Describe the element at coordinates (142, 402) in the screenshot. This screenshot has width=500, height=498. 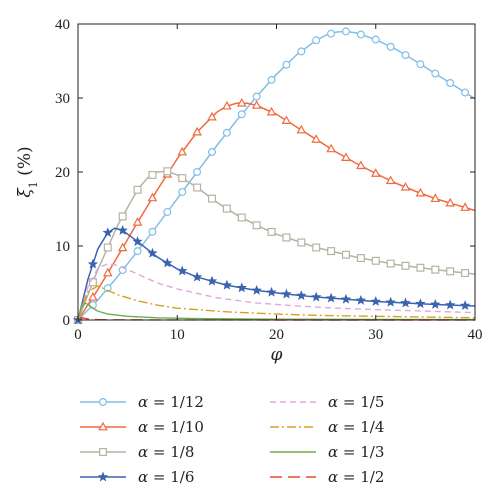
I see `legend-item-1: α = 1/12` at that location.